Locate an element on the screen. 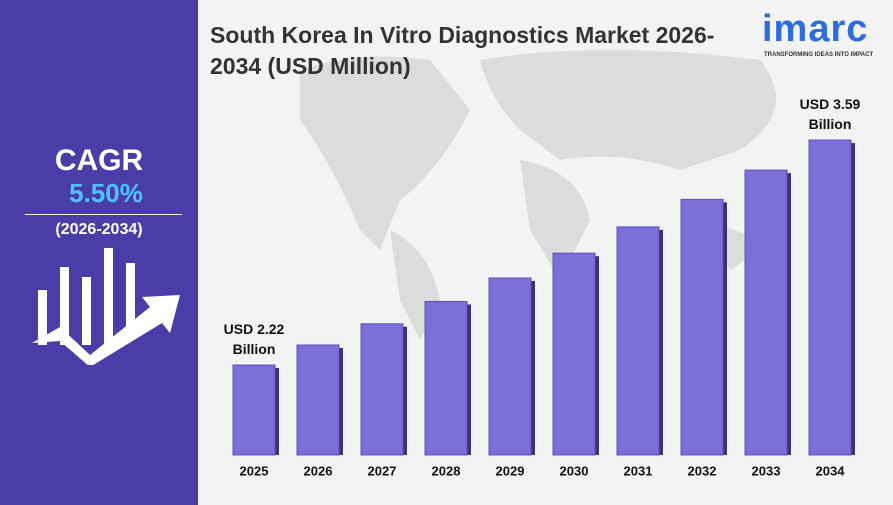 Image resolution: width=893 pixels, height=505 pixels. x-tick-label: 2031 is located at coordinates (638, 470).